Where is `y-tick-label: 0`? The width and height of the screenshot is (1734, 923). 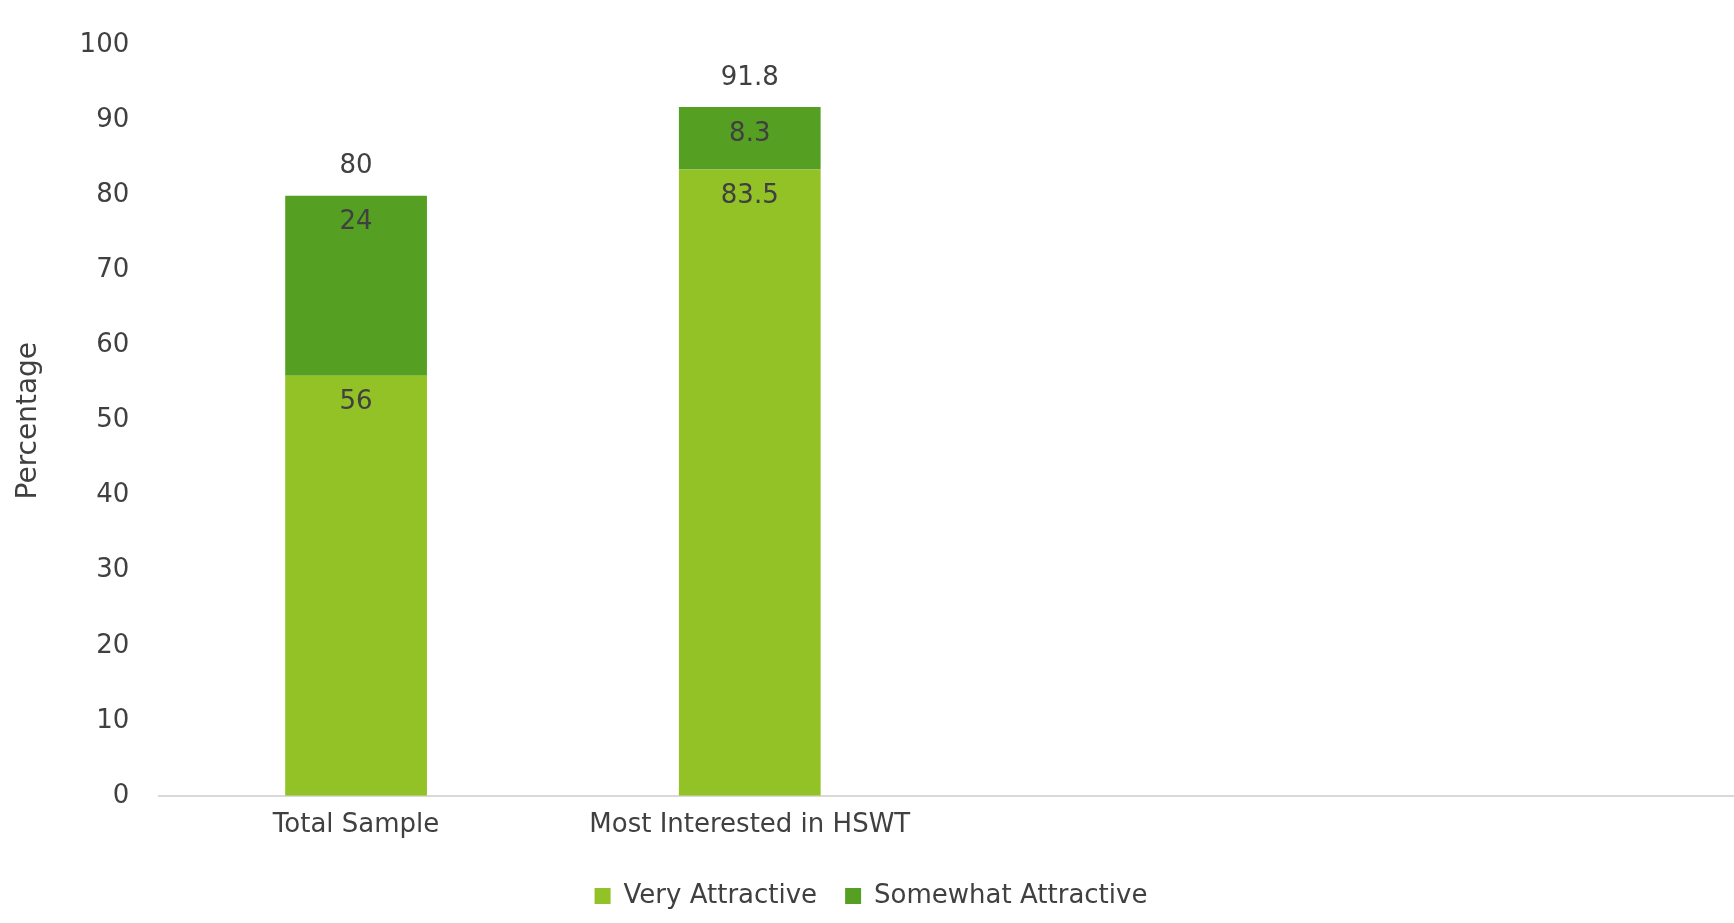
y-tick-label: 0 is located at coordinates (121, 793).